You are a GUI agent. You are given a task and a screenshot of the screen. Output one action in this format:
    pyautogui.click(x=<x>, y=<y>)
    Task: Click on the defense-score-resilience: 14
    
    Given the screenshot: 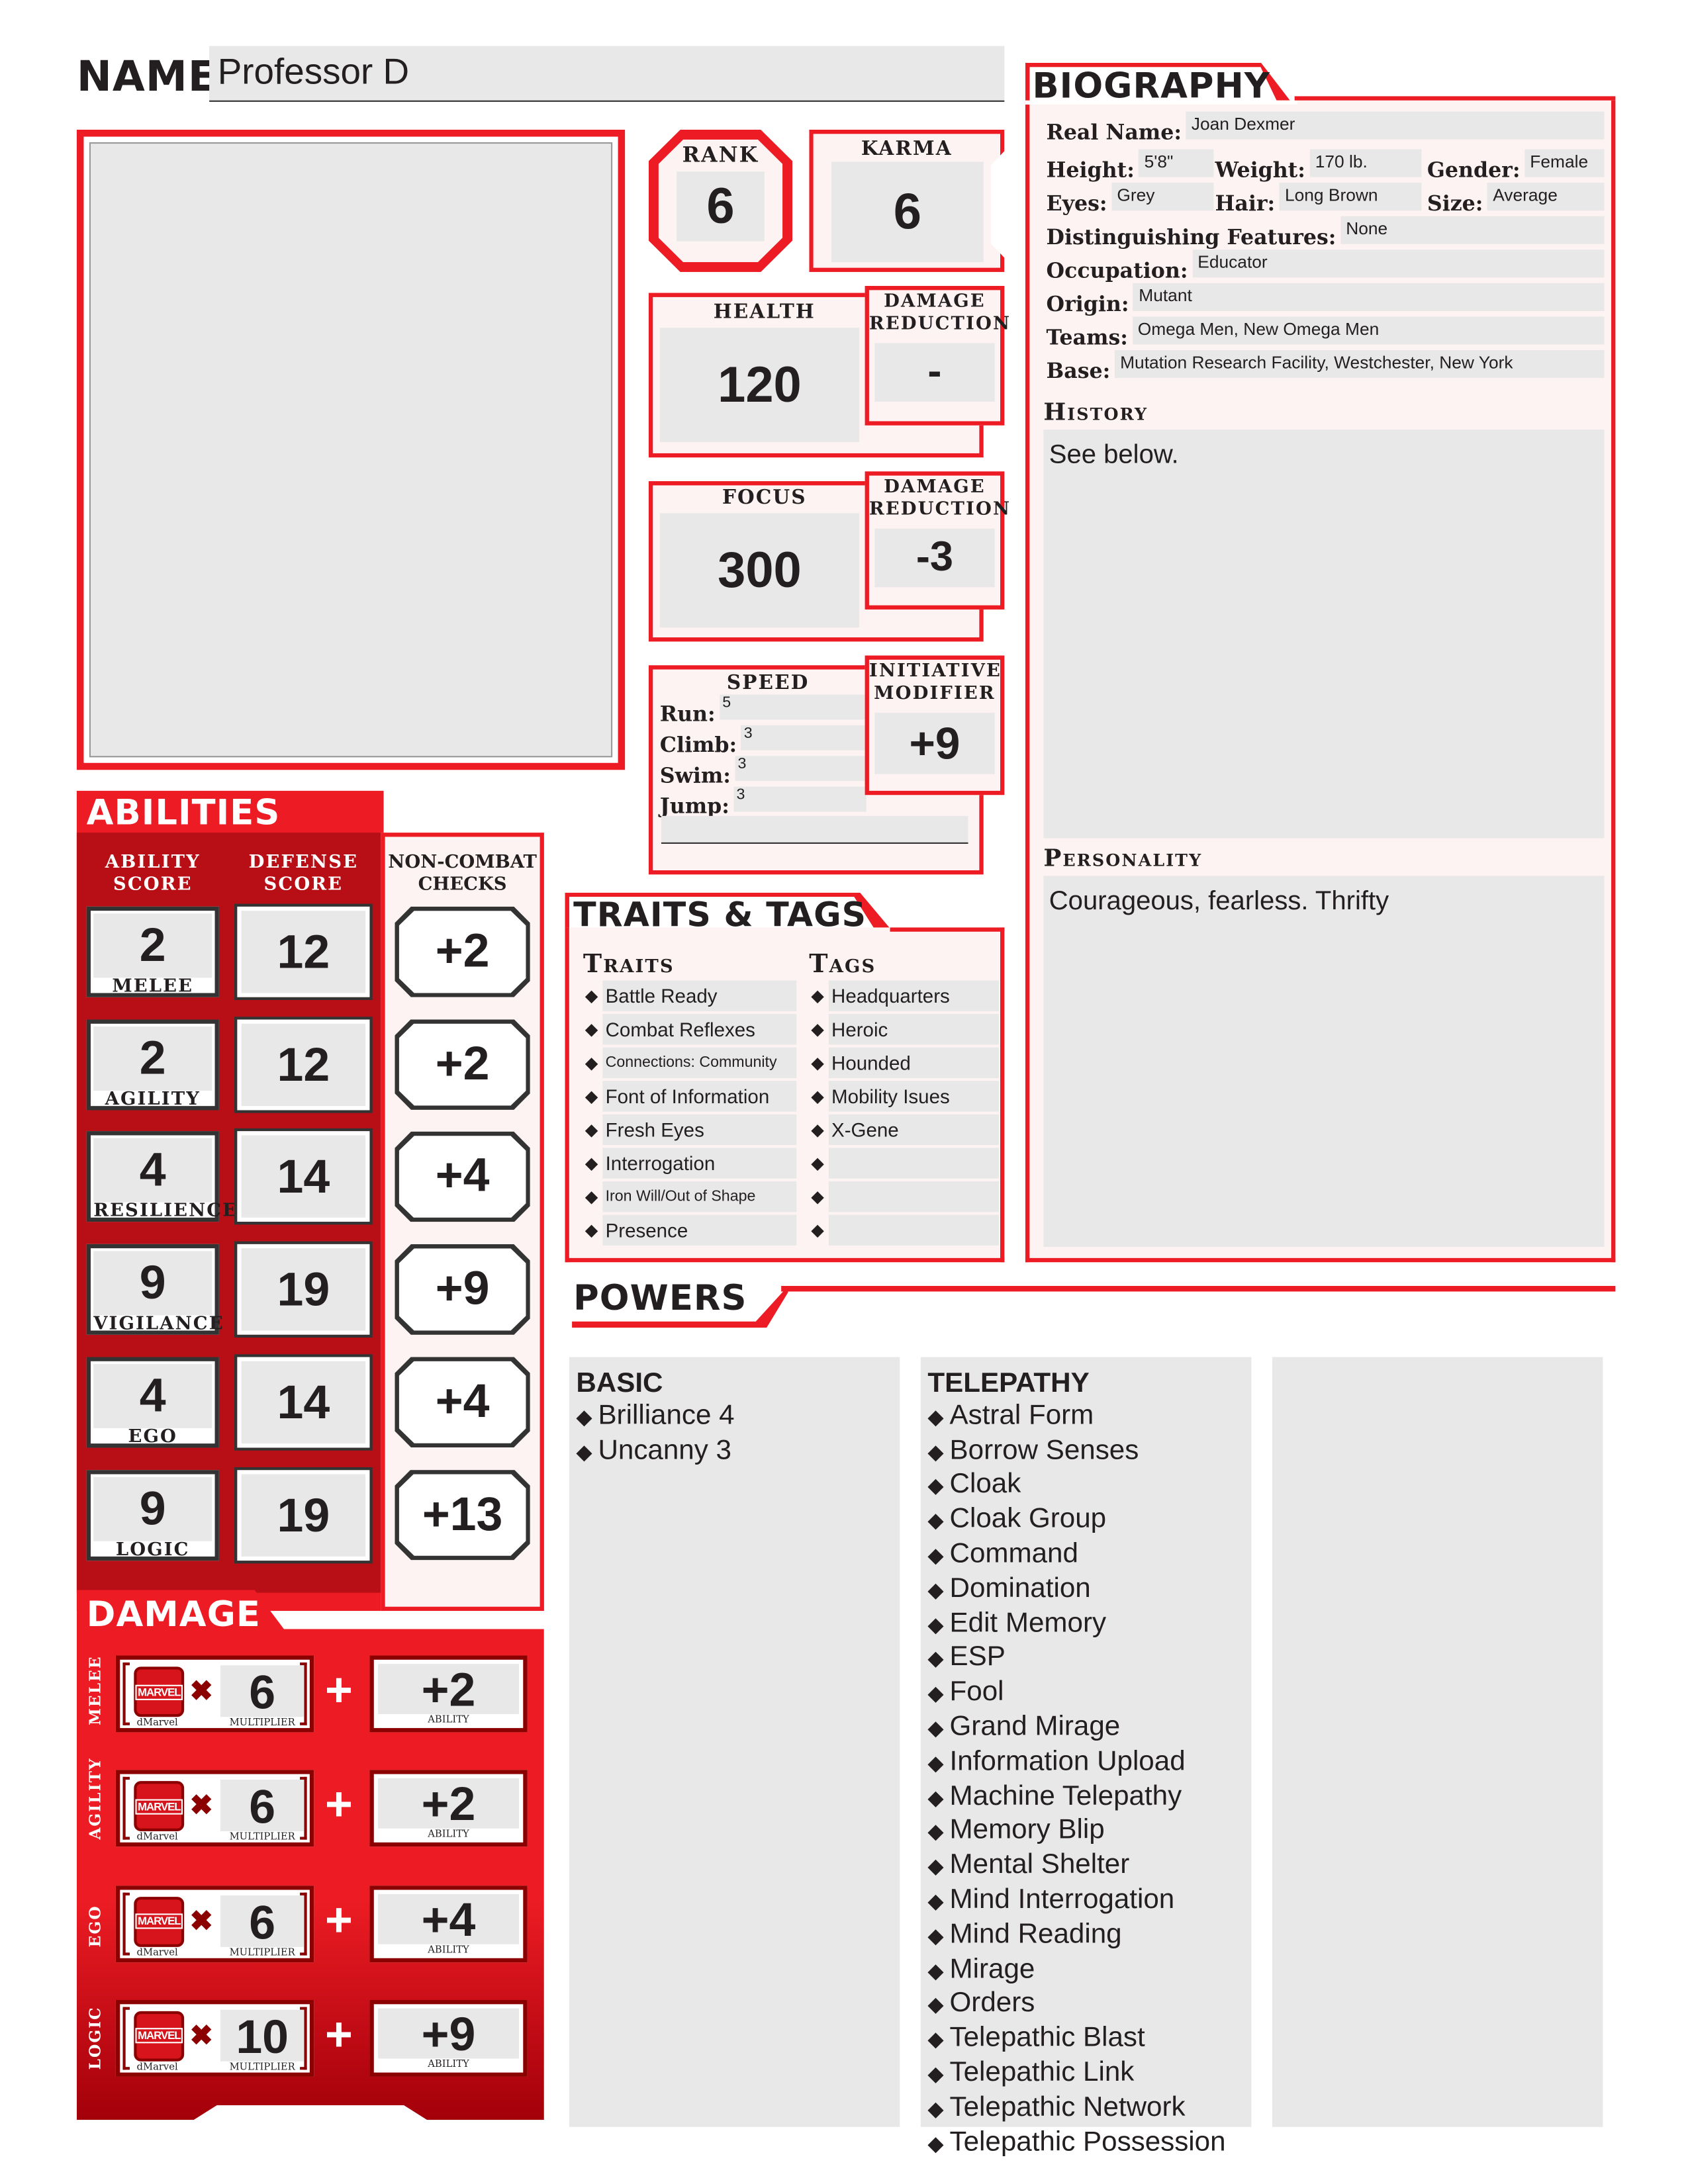 What is the action you would take?
    pyautogui.click(x=303, y=1177)
    